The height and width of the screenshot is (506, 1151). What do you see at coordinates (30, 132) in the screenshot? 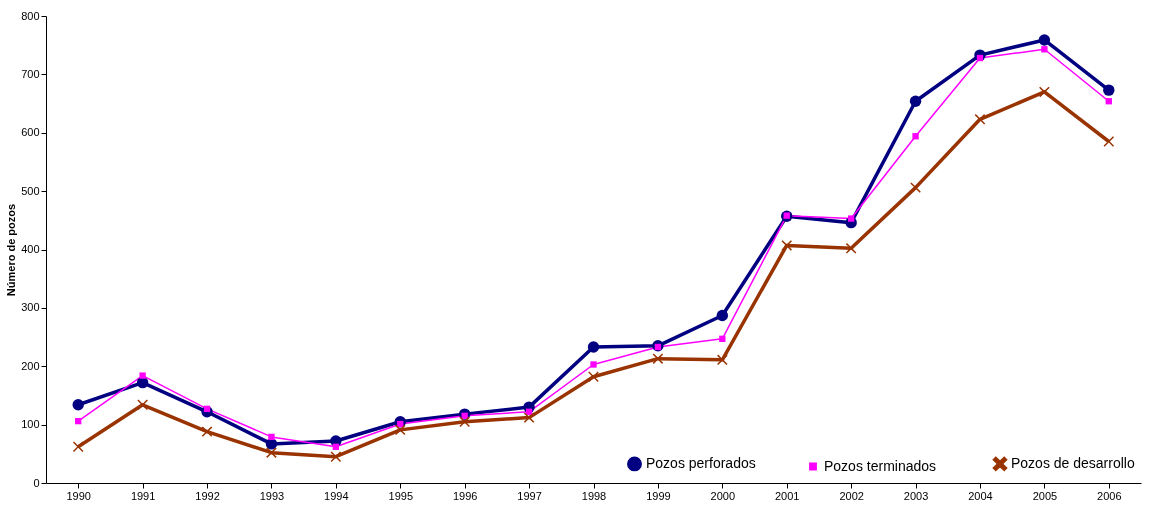
I see `y-tick-label: 600` at bounding box center [30, 132].